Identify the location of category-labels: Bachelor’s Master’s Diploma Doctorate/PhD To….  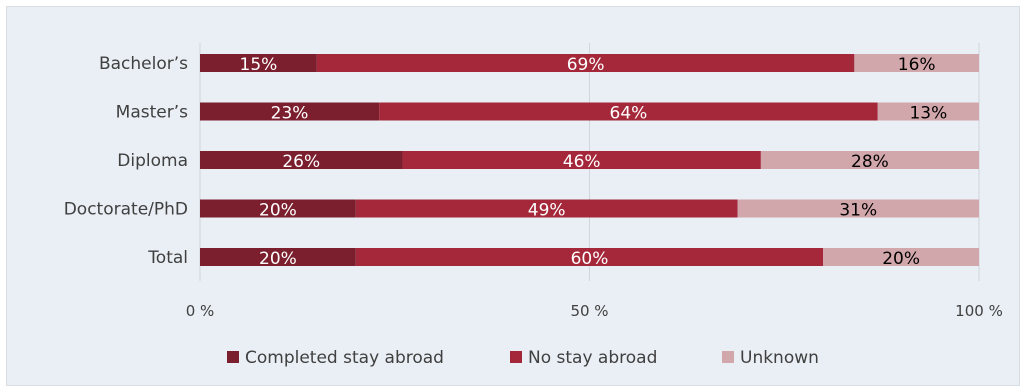
(126, 161).